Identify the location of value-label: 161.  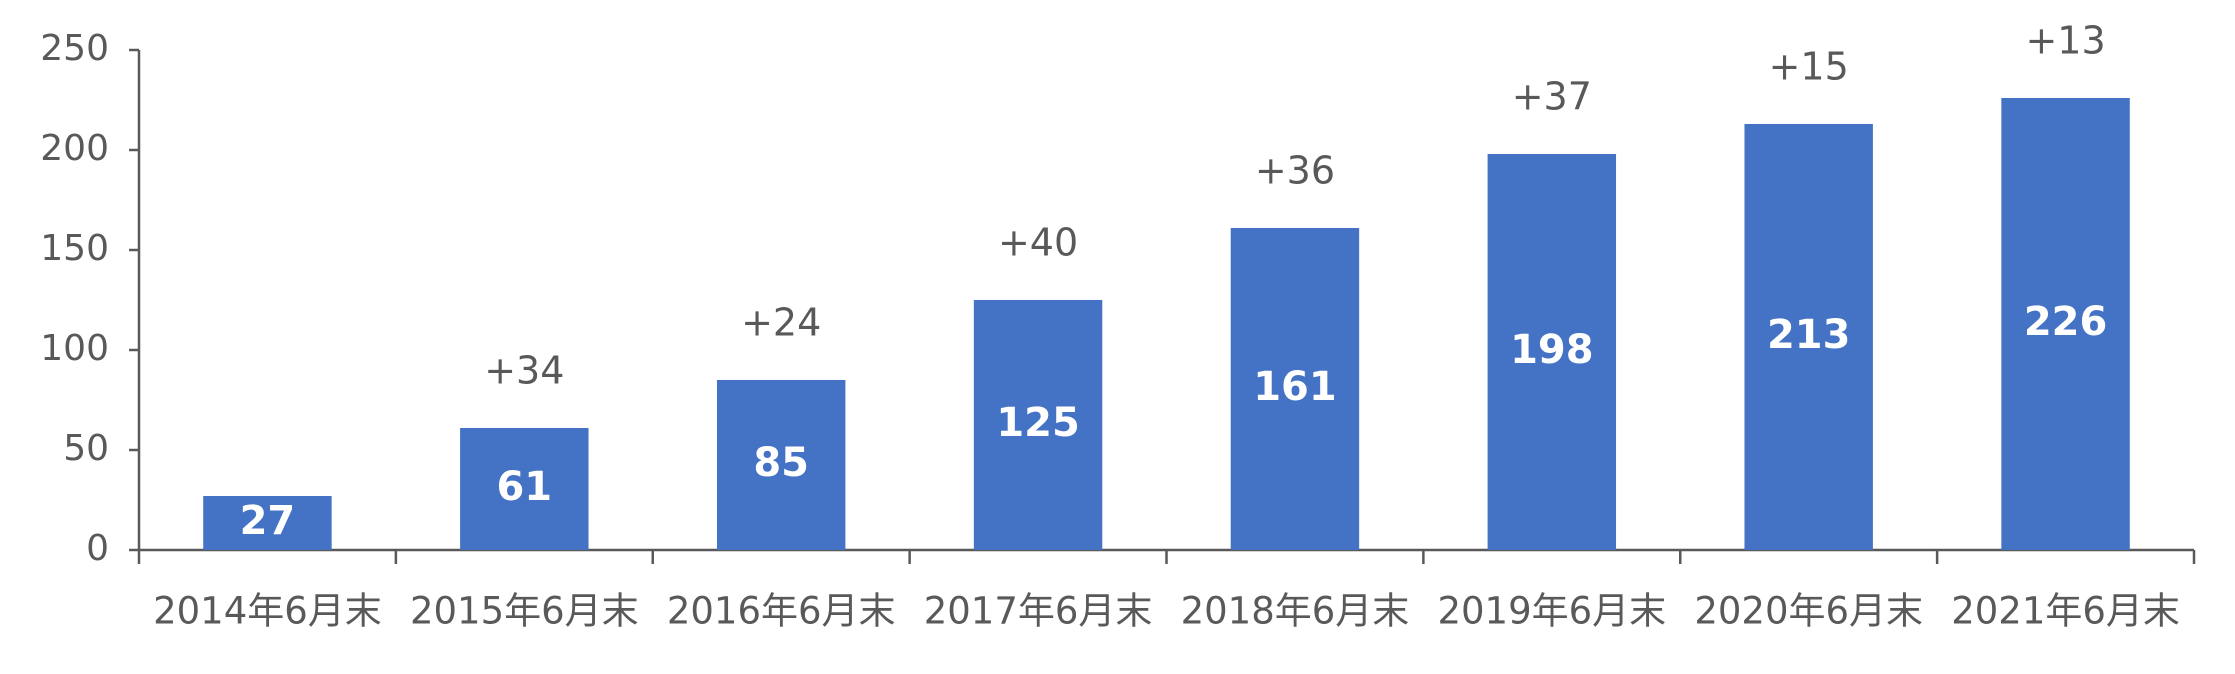
(1295, 387).